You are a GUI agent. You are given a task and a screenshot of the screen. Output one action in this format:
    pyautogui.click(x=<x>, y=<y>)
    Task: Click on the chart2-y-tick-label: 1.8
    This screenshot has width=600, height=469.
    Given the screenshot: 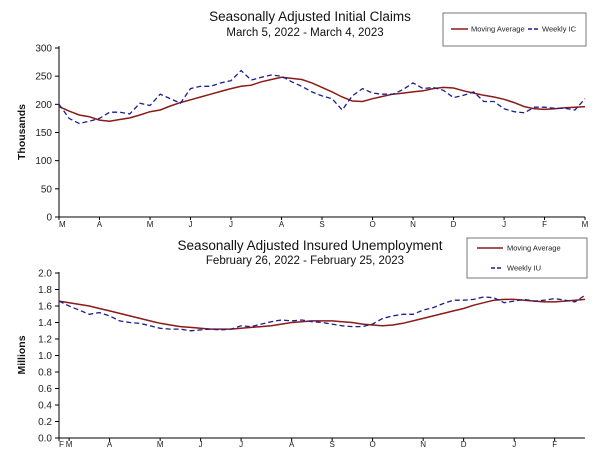 What is the action you would take?
    pyautogui.click(x=45, y=290)
    